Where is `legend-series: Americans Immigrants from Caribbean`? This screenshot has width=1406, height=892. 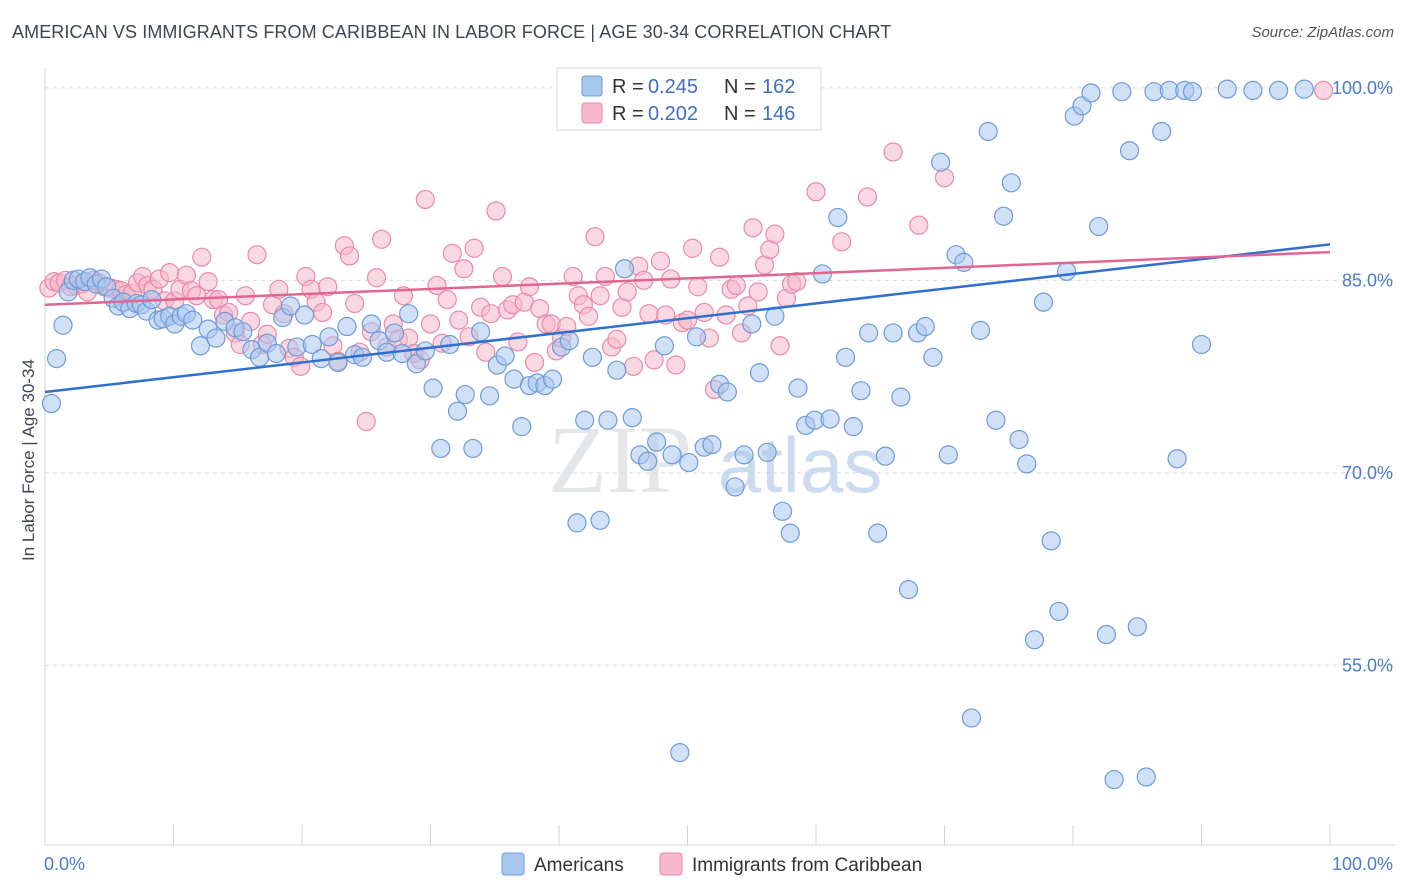 legend-series: Americans Immigrants from Caribbean is located at coordinates (711, 864).